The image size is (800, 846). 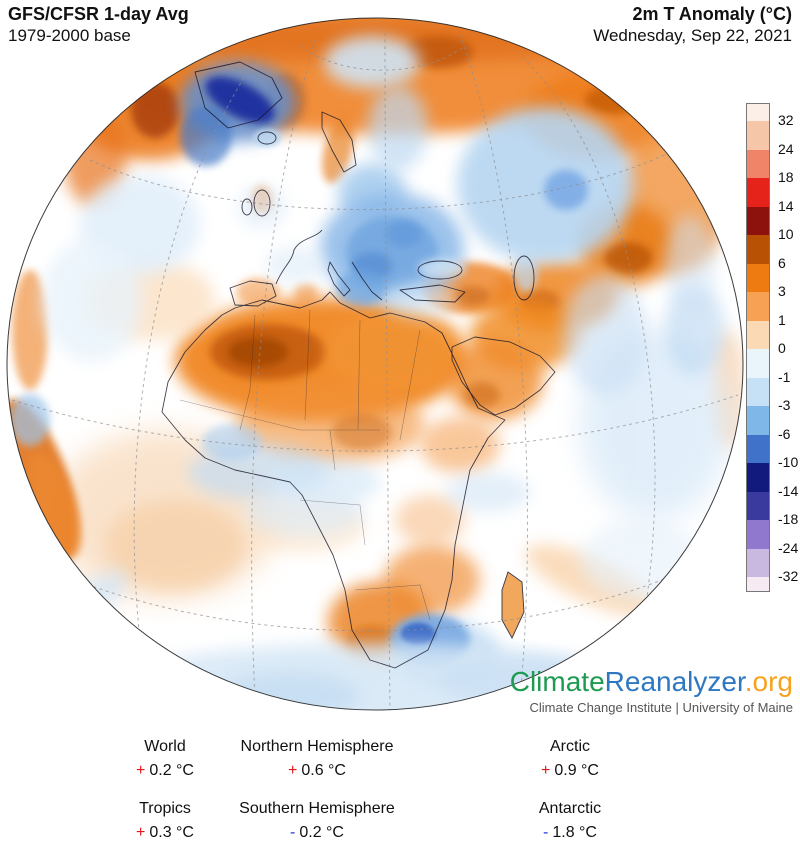 What do you see at coordinates (782, 319) in the screenshot?
I see `colorbar-tick-label: 1` at bounding box center [782, 319].